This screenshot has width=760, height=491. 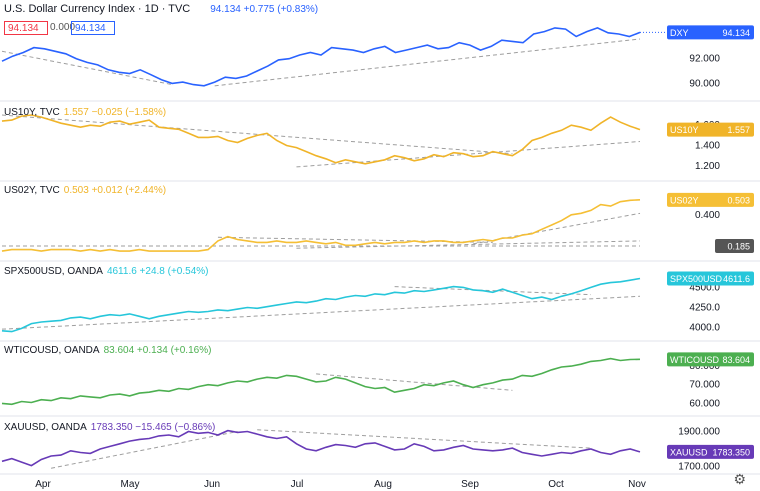 What do you see at coordinates (689, 452) in the screenshot?
I see `xau-price-label-name: XAUUSD` at bounding box center [689, 452].